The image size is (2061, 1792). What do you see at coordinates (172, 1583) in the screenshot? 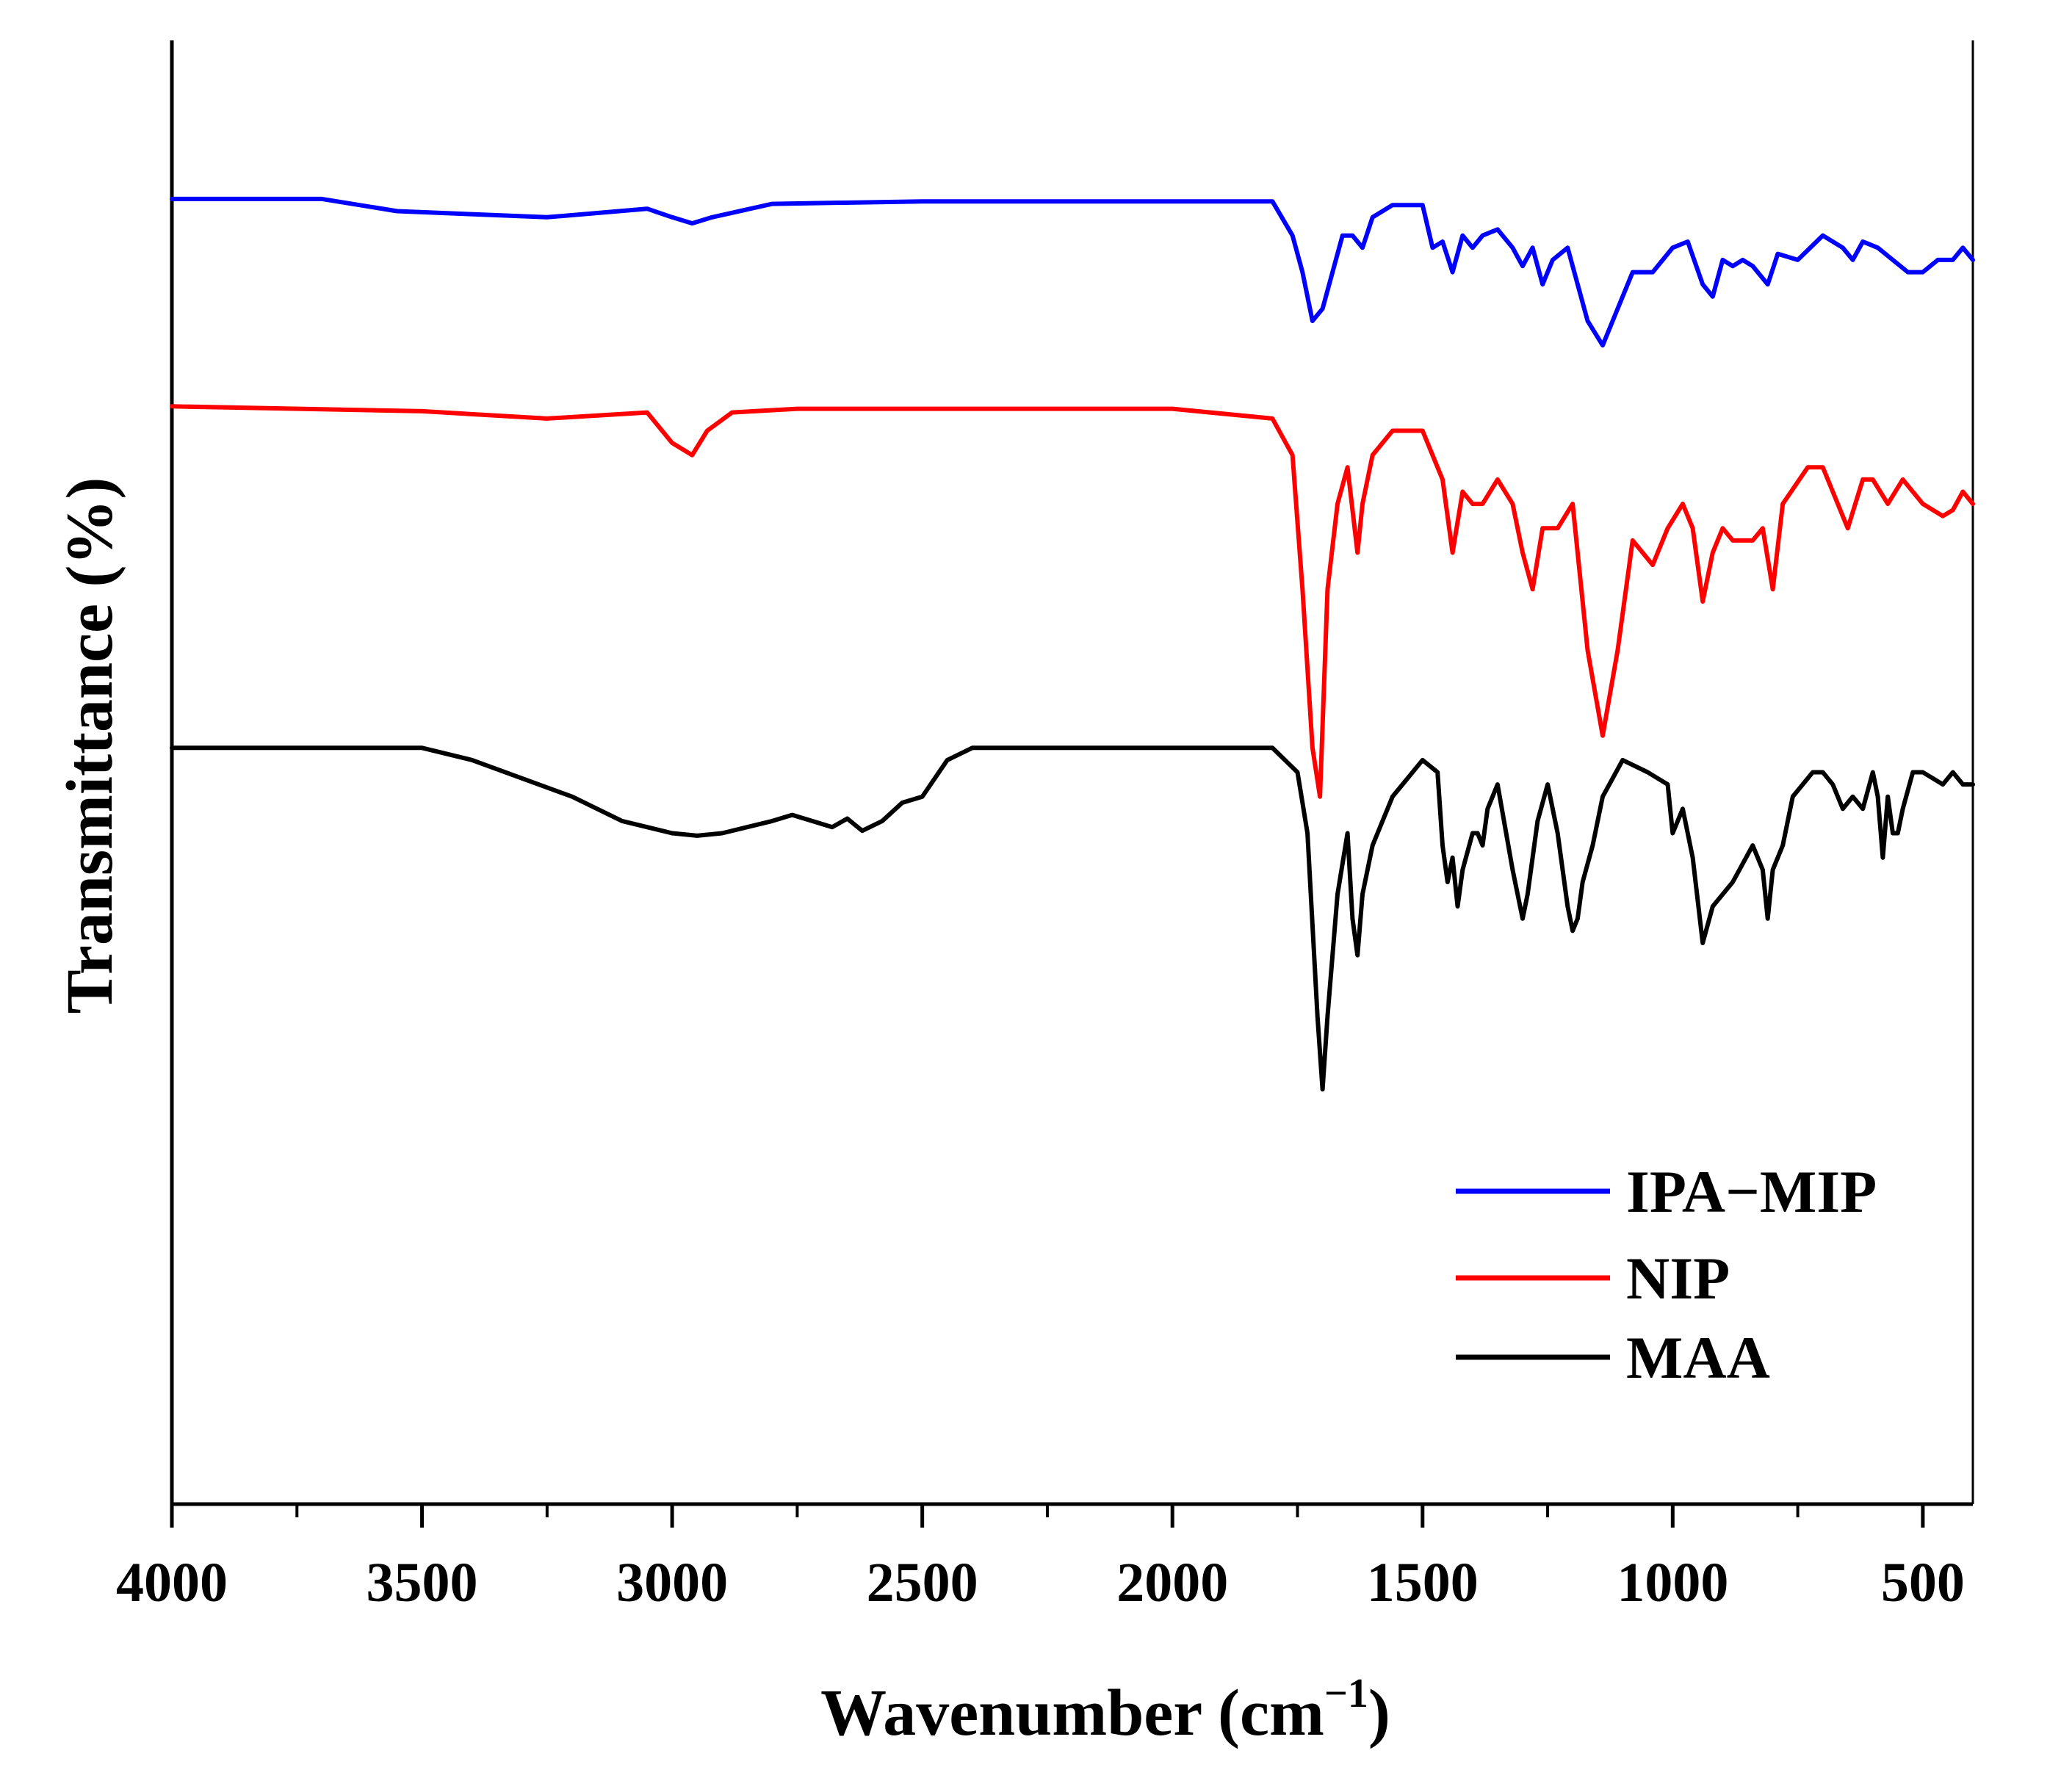
I see `x-tick-label: 4000` at bounding box center [172, 1583].